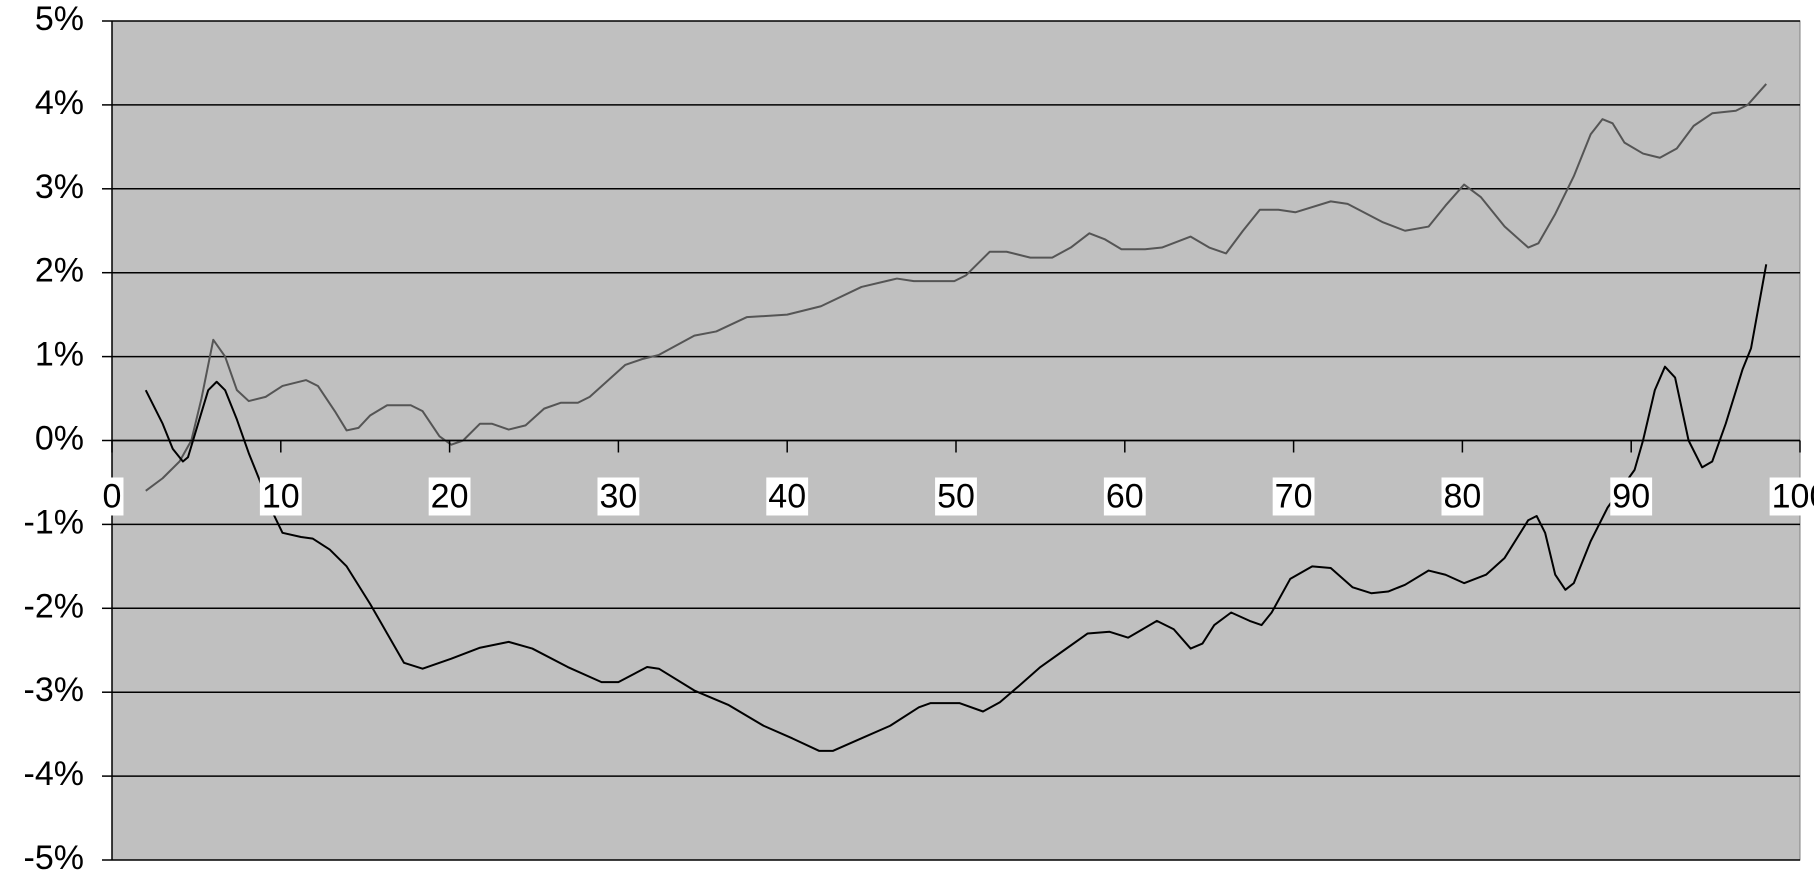 This screenshot has height=879, width=1814. What do you see at coordinates (54, 858) in the screenshot?
I see `y-tick-label: -5%` at bounding box center [54, 858].